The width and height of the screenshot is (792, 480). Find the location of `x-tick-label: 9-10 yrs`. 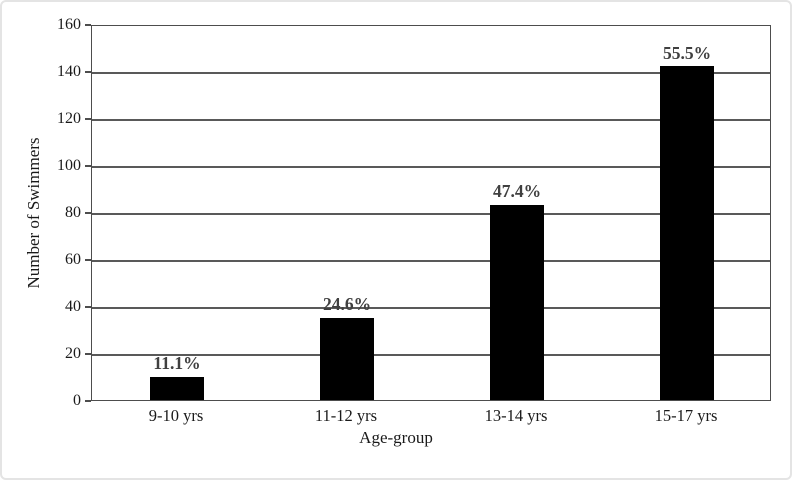

x-tick-label: 9-10 yrs is located at coordinates (176, 415).